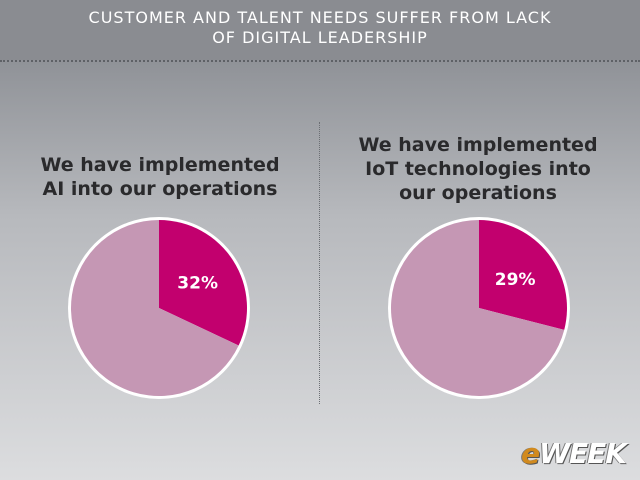  What do you see at coordinates (320, 37) in the screenshot?
I see `title-line-2: OF DIGITAL LEADERSHIP` at bounding box center [320, 37].